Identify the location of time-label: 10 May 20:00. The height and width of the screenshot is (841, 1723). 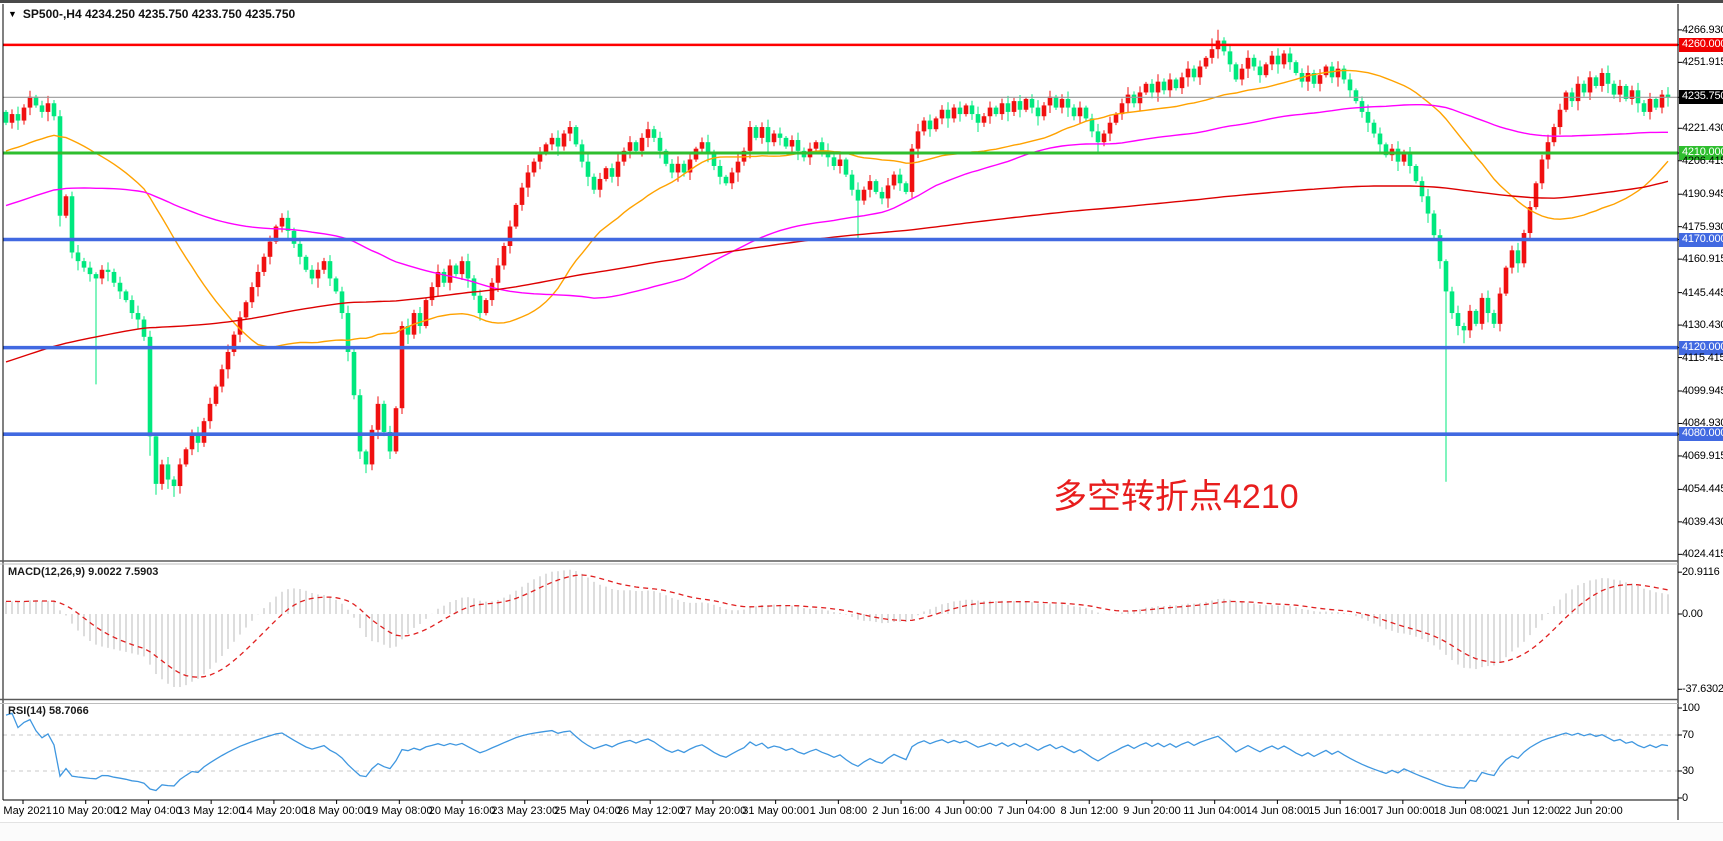
(86, 811).